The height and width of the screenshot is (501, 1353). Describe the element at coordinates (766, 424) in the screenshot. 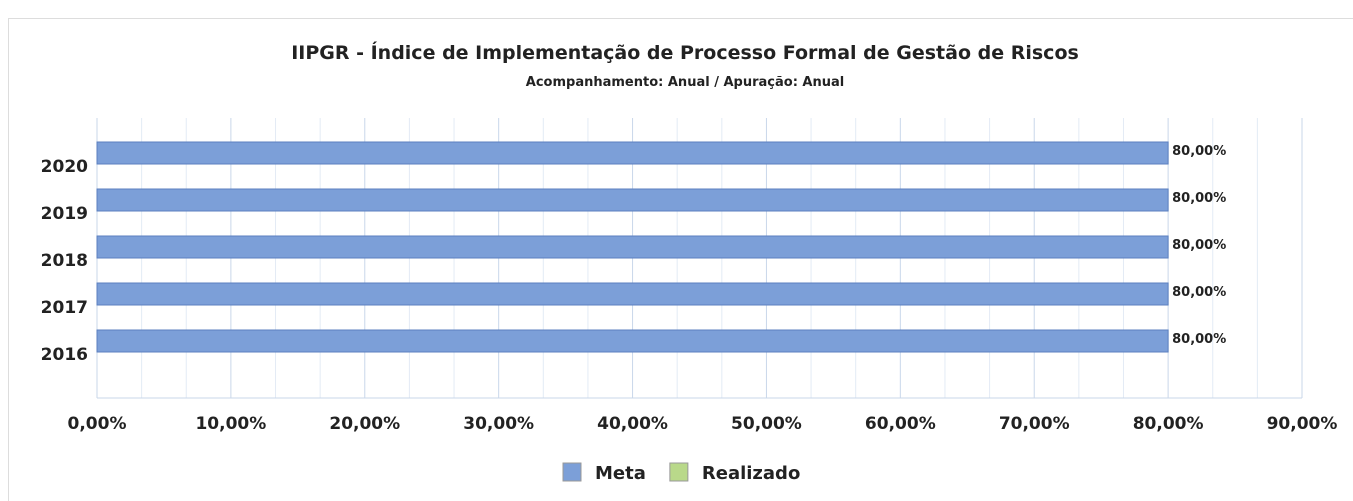

I see `x-tick-label: 50,00%` at that location.